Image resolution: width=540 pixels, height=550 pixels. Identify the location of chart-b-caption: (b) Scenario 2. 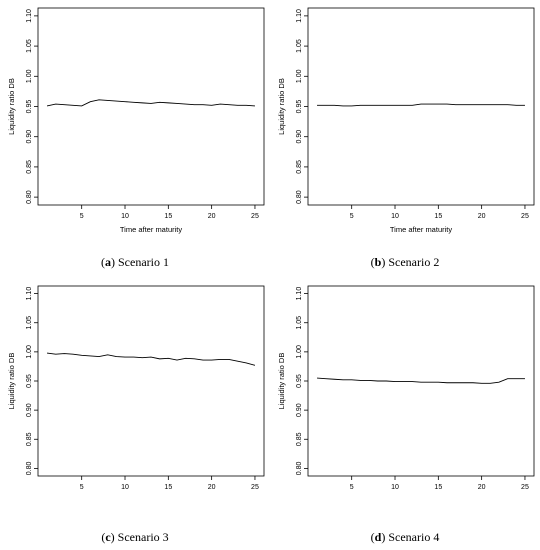
(405, 262).